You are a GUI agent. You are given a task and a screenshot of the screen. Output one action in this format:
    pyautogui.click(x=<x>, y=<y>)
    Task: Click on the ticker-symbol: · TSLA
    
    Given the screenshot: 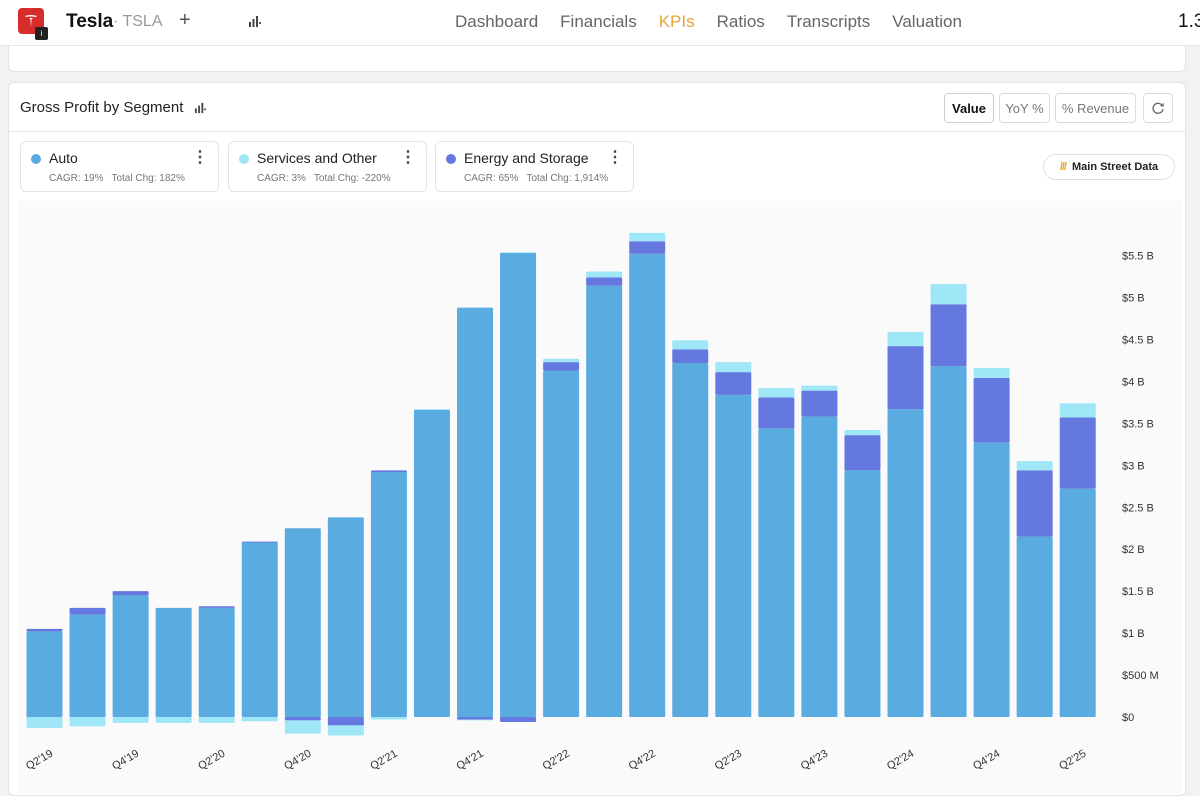 What is the action you would take?
    pyautogui.click(x=138, y=21)
    